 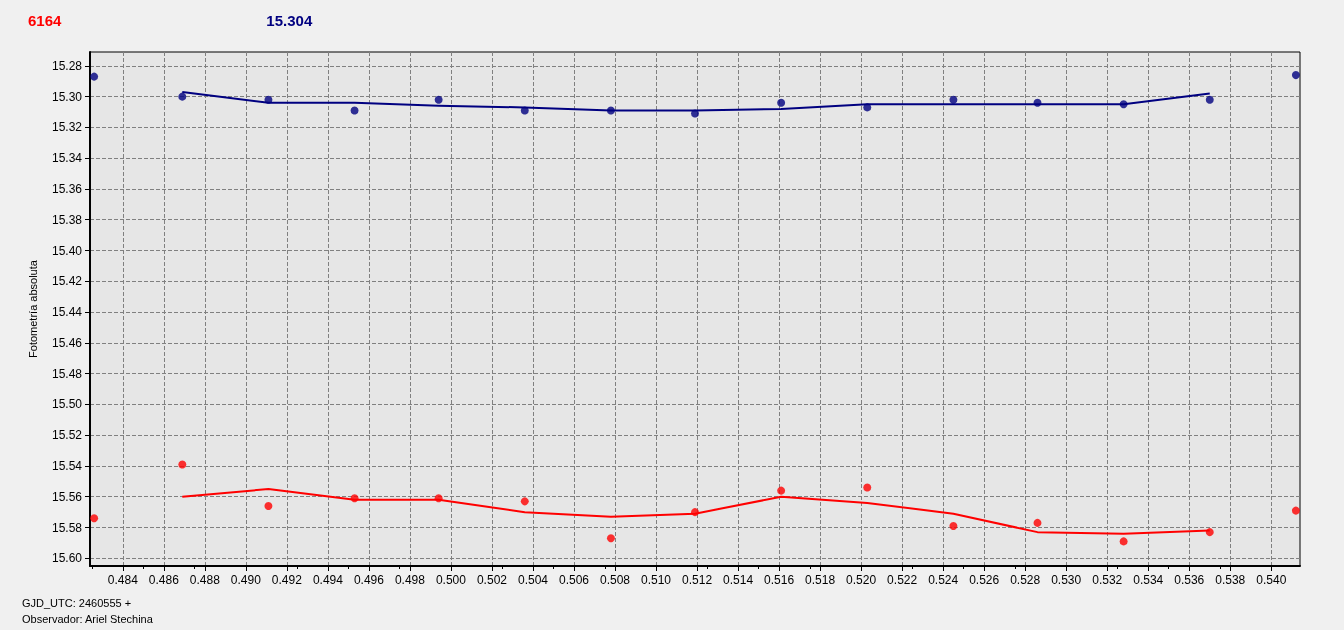 I want to click on x-tick-label: 0.494, so click(x=328, y=580).